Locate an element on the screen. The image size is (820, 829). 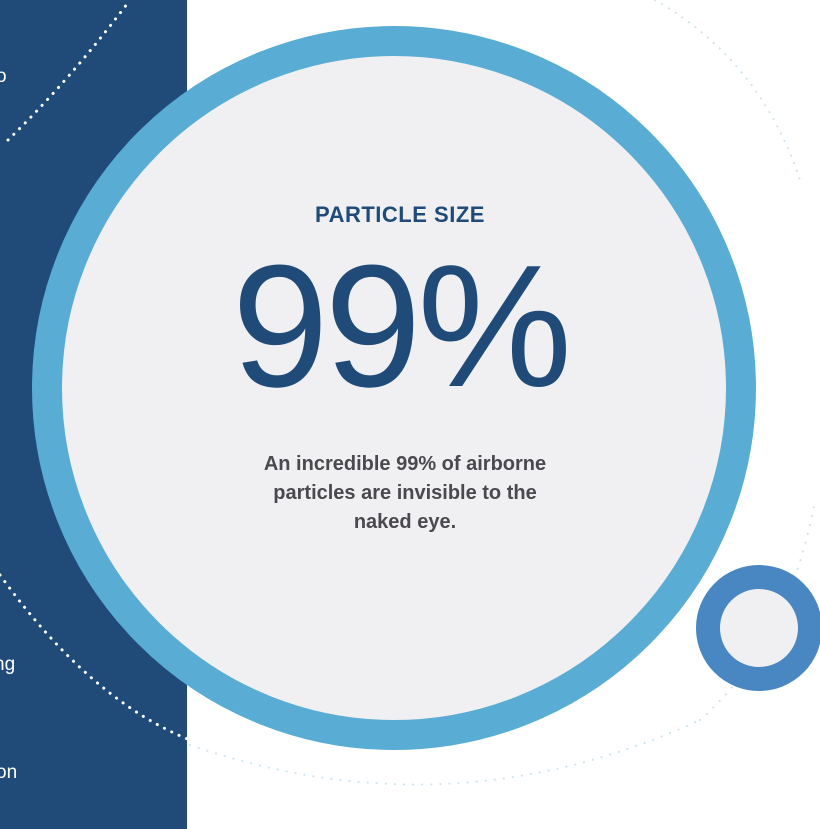
faint-dotted-arc-right-lower is located at coordinates (757, 610).